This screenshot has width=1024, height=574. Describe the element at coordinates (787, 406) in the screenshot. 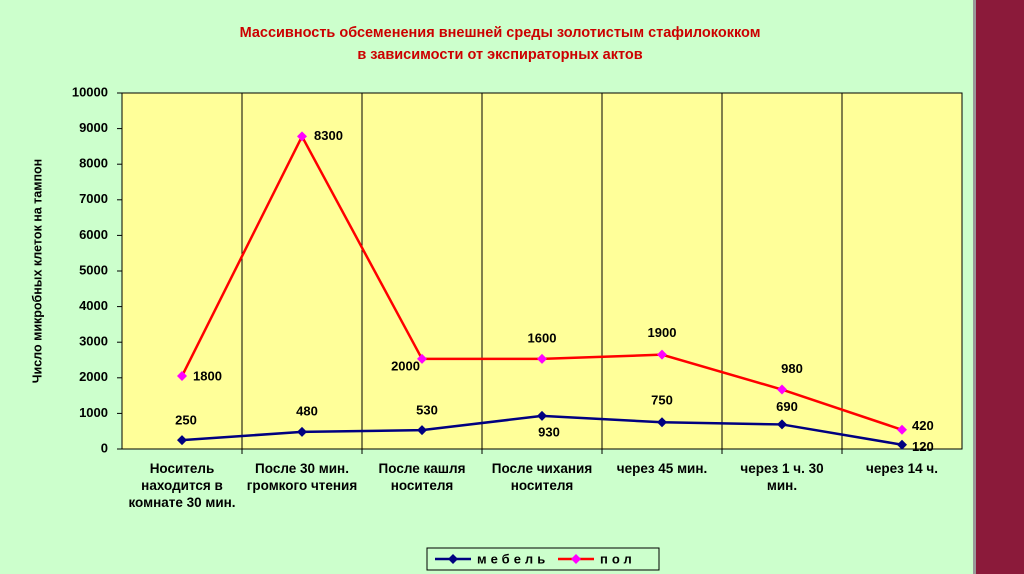

I see `data-label: 690` at that location.